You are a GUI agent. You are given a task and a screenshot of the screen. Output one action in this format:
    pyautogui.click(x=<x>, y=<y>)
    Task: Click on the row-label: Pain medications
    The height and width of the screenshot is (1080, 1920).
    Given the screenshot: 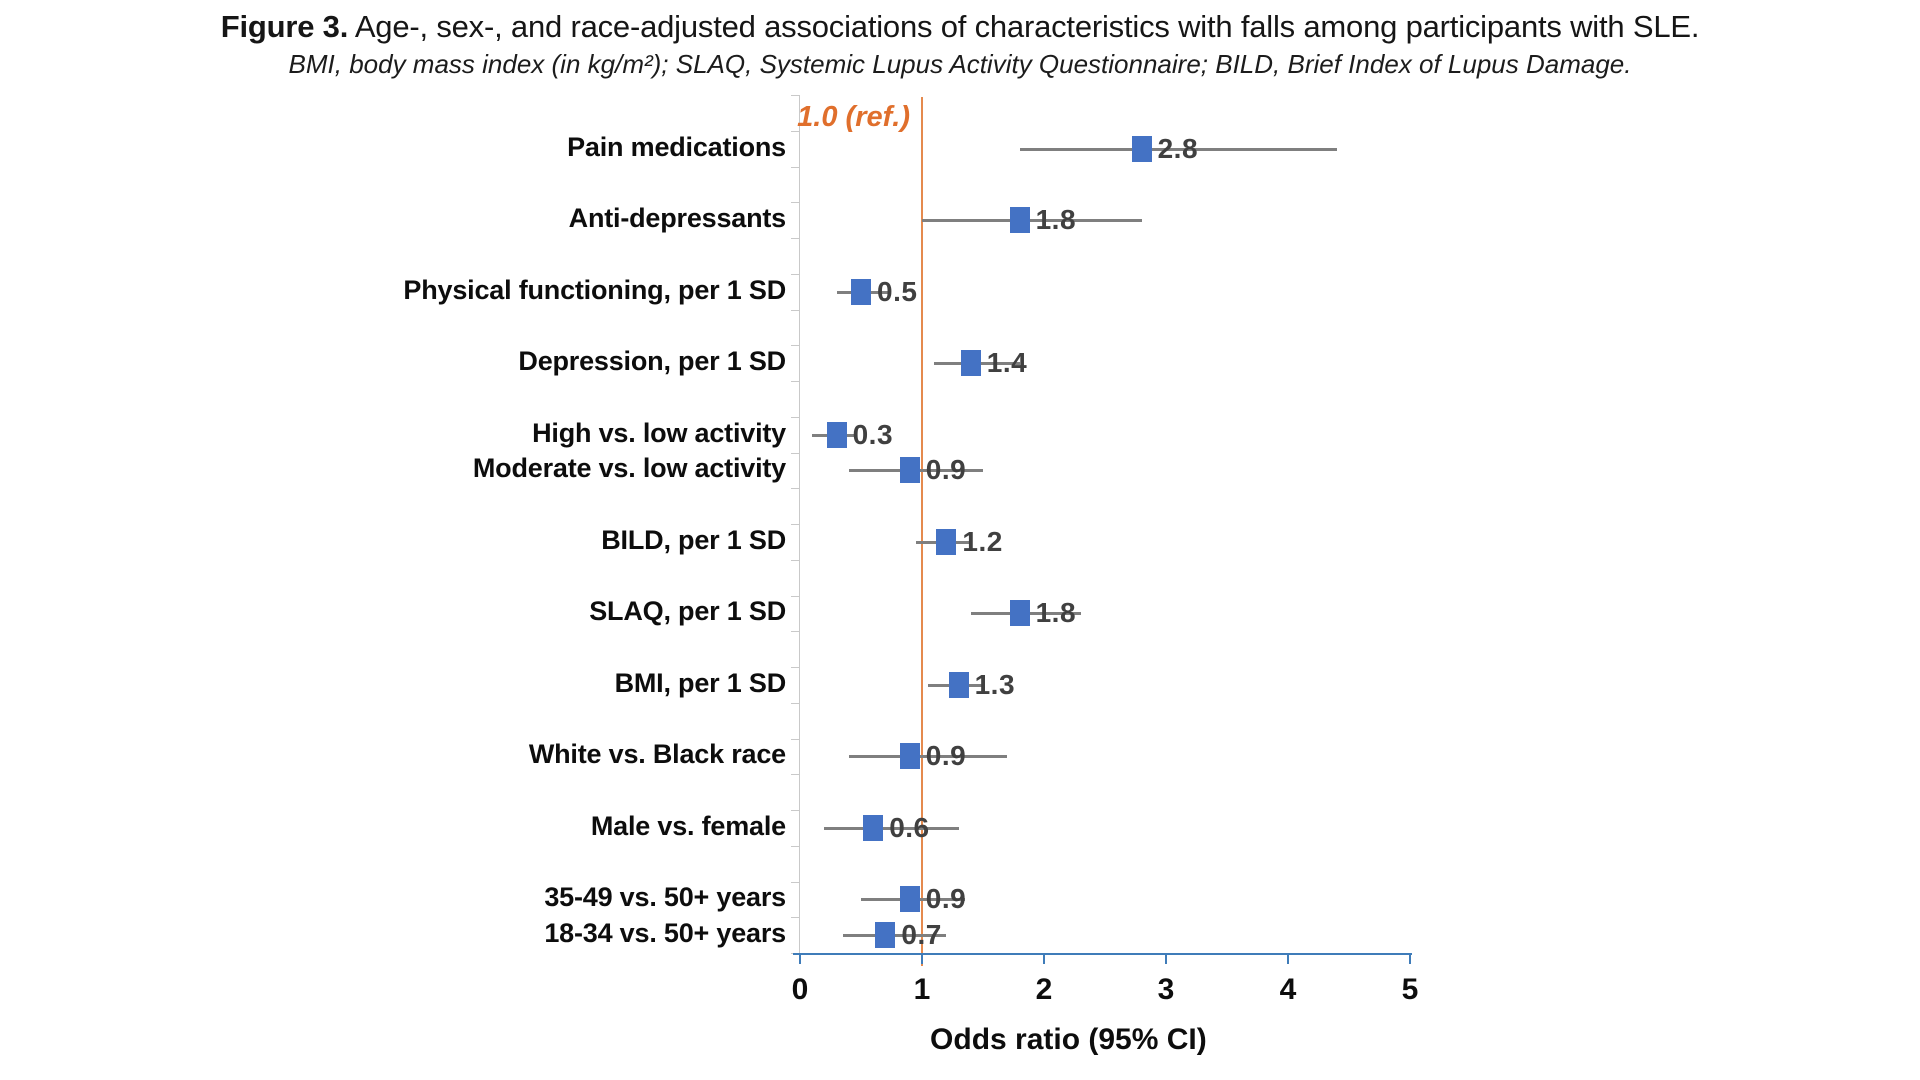 What is the action you would take?
    pyautogui.click(x=676, y=146)
    